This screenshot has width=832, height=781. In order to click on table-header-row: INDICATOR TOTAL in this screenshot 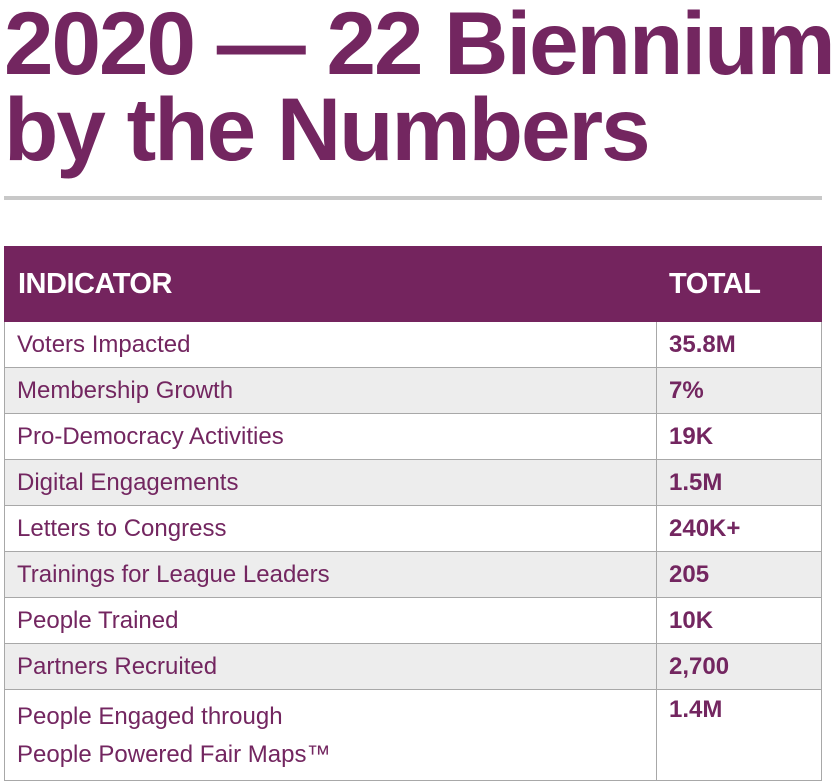, I will do `click(413, 284)`.